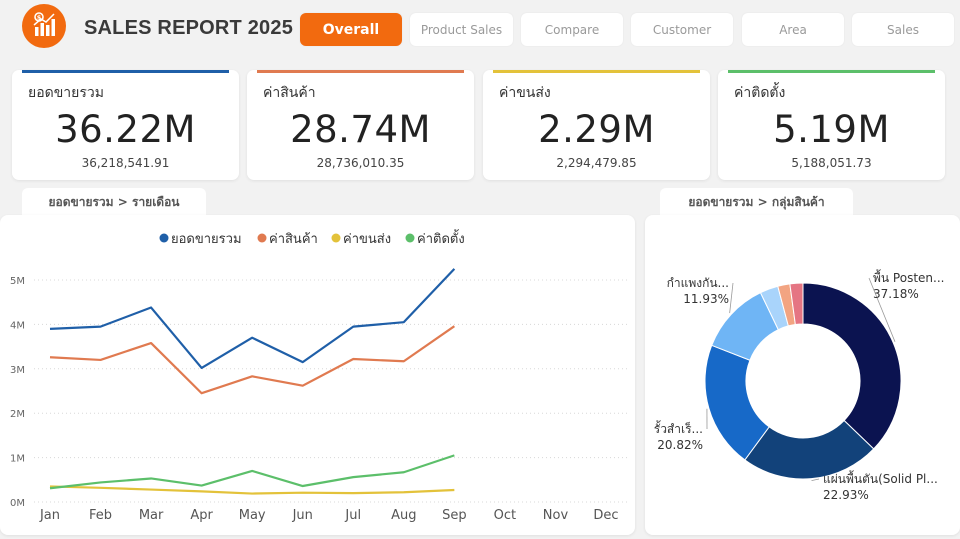 Image resolution: width=960 pixels, height=539 pixels. Describe the element at coordinates (302, 515) in the screenshot. I see `x-tick-label: Jun` at that location.